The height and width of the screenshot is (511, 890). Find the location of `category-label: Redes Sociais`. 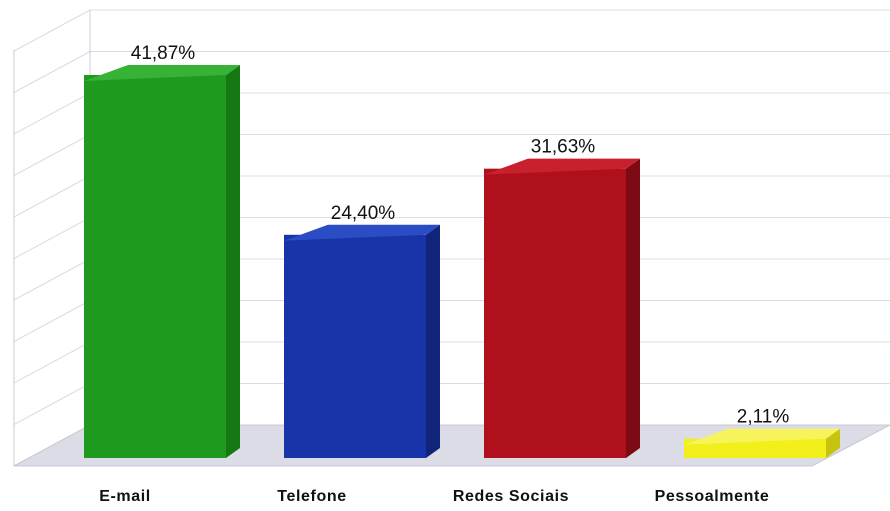

category-label: Redes Sociais is located at coordinates (511, 496).